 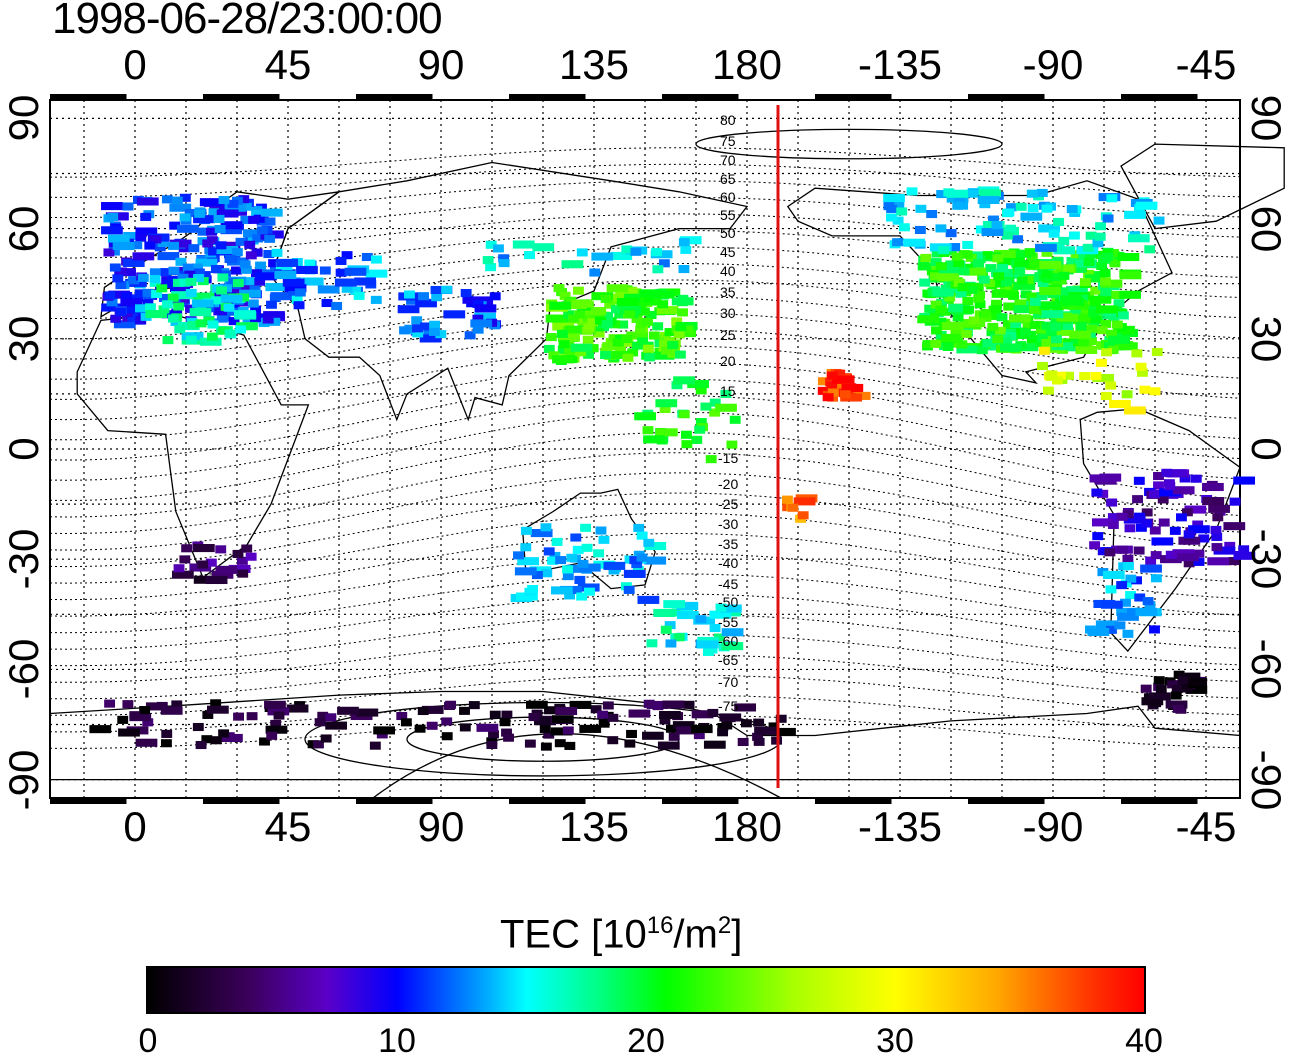 What do you see at coordinates (1266, 449) in the screenshot?
I see `latitude-label: 0` at bounding box center [1266, 449].